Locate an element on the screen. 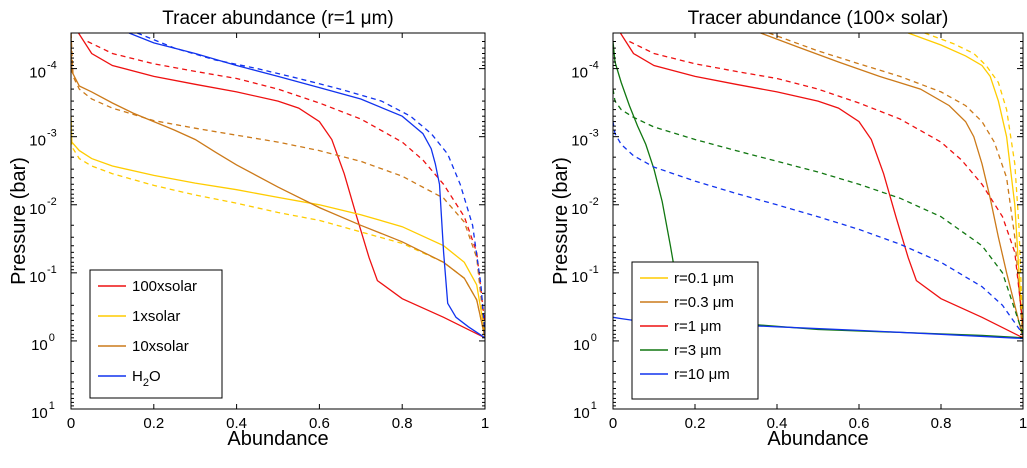 This screenshot has height=468, width=1027. legend: r=0.1 μm r=0.3 μm r=1 μm r=3 μm r=10 μm is located at coordinates (695, 330).